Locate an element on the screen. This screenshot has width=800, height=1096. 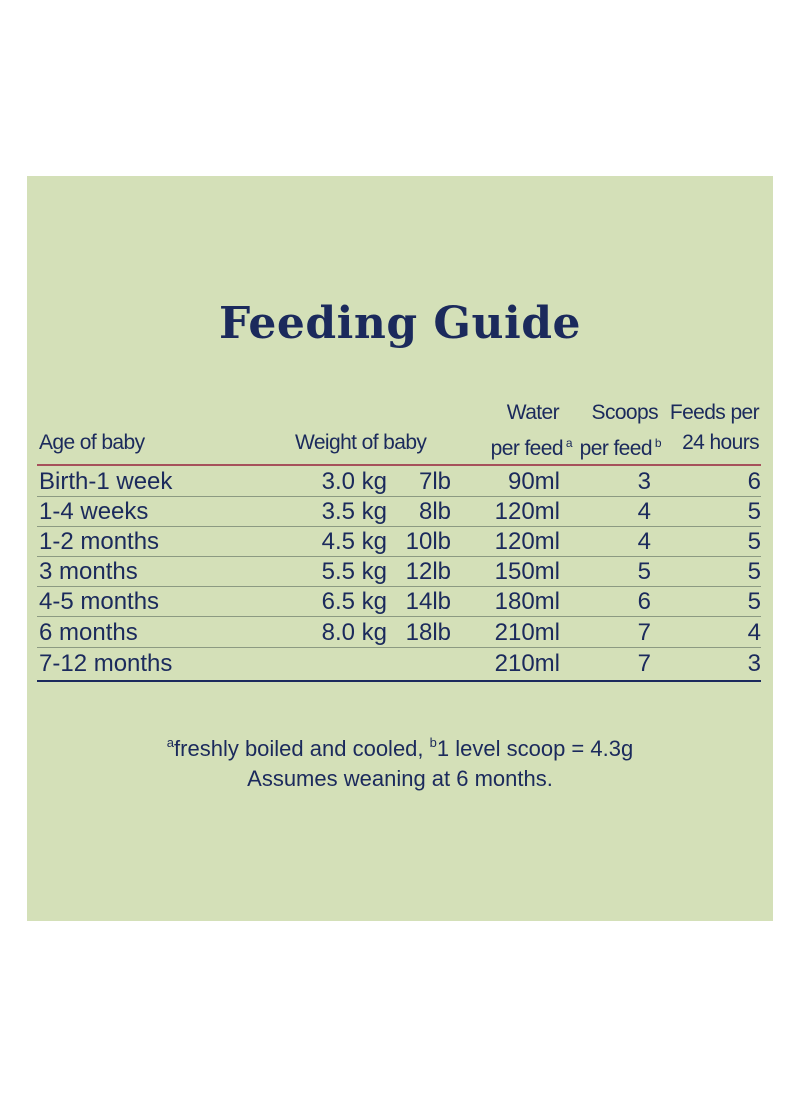
header-weight: Weight of baby is located at coordinates (361, 442).